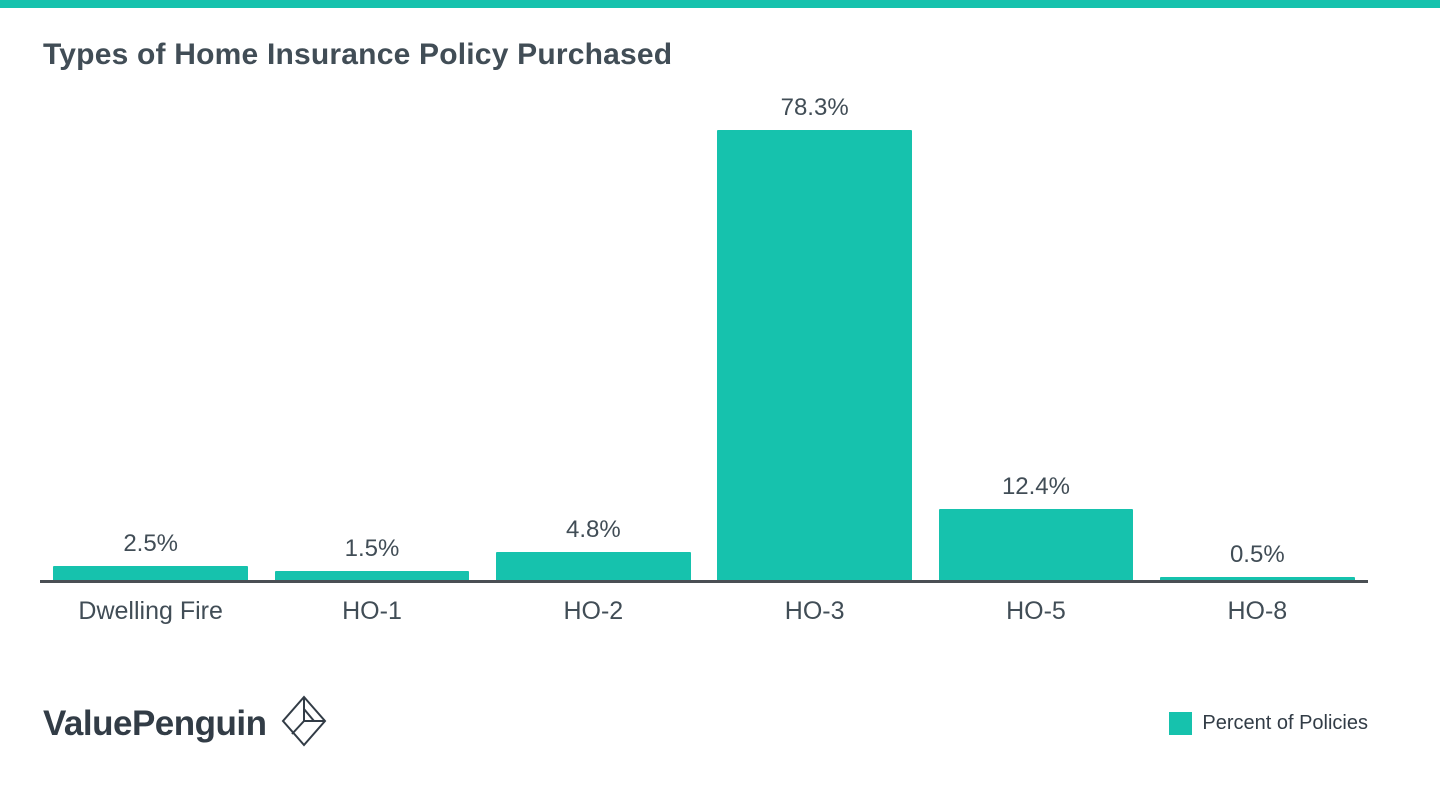 This screenshot has height=794, width=1440. What do you see at coordinates (593, 529) in the screenshot?
I see `bar-value-label: 4.8%` at bounding box center [593, 529].